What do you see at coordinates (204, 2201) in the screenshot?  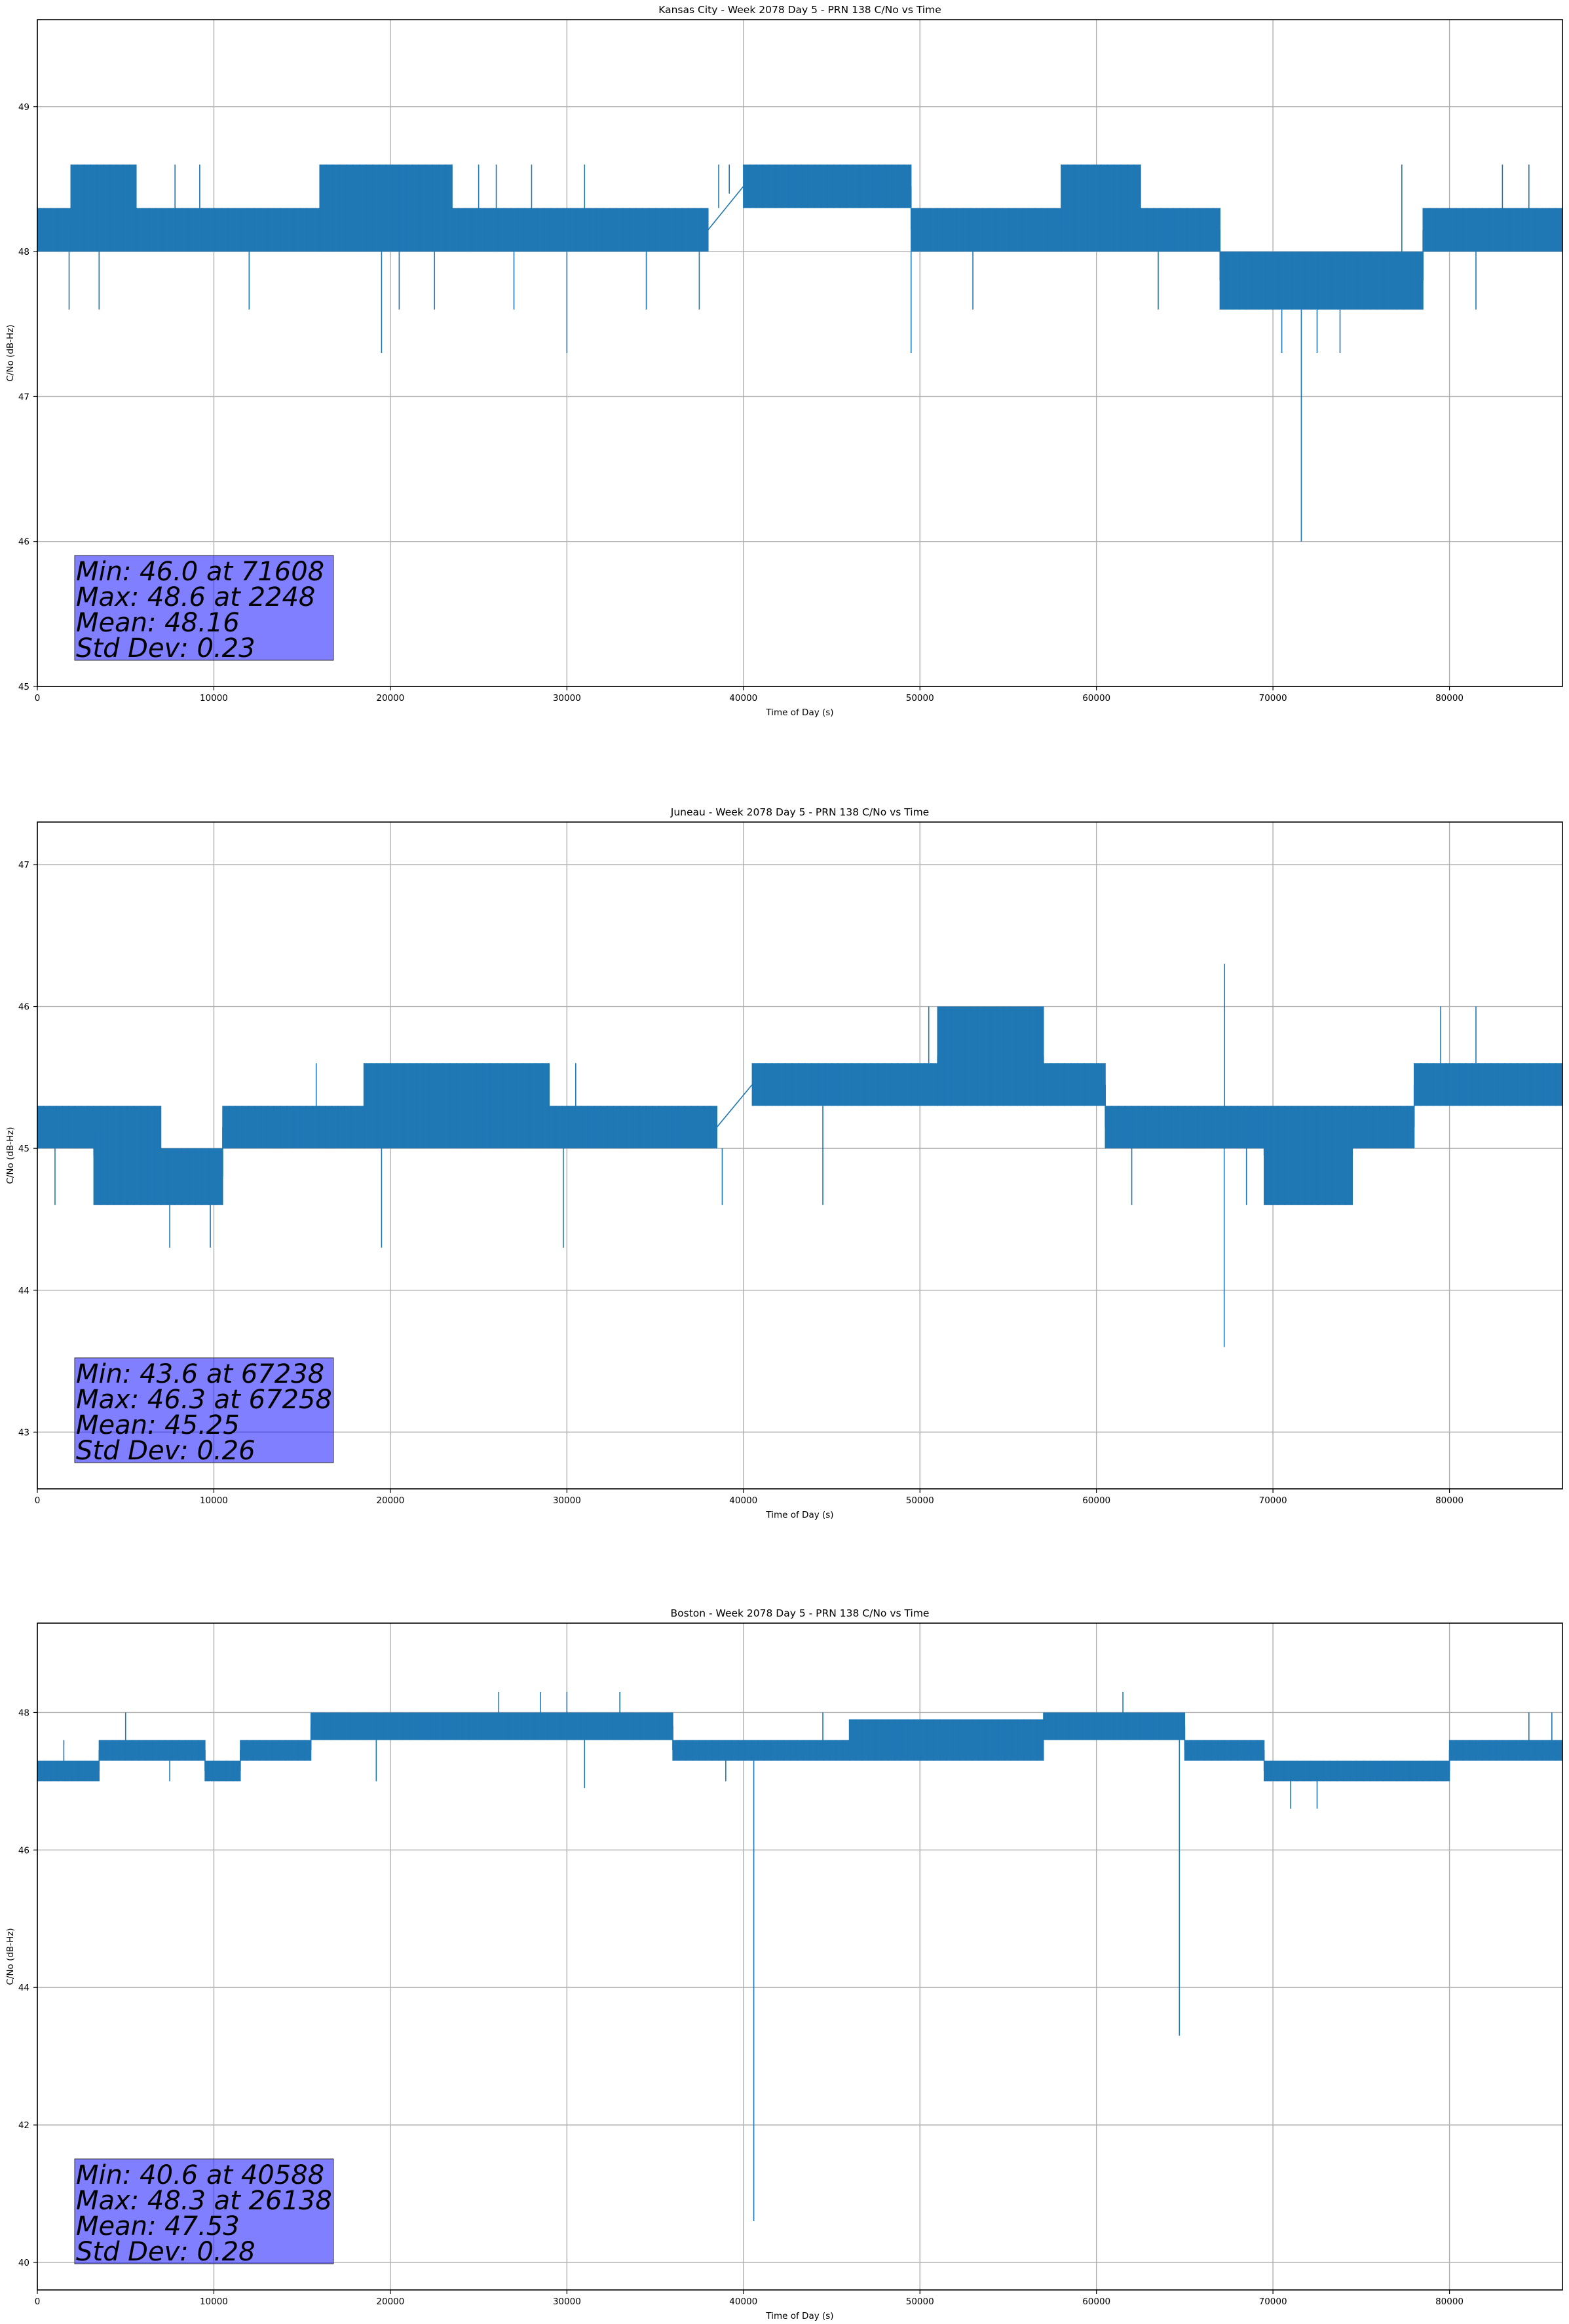 I see `stats-line: Max: 48.3 at 26138` at bounding box center [204, 2201].